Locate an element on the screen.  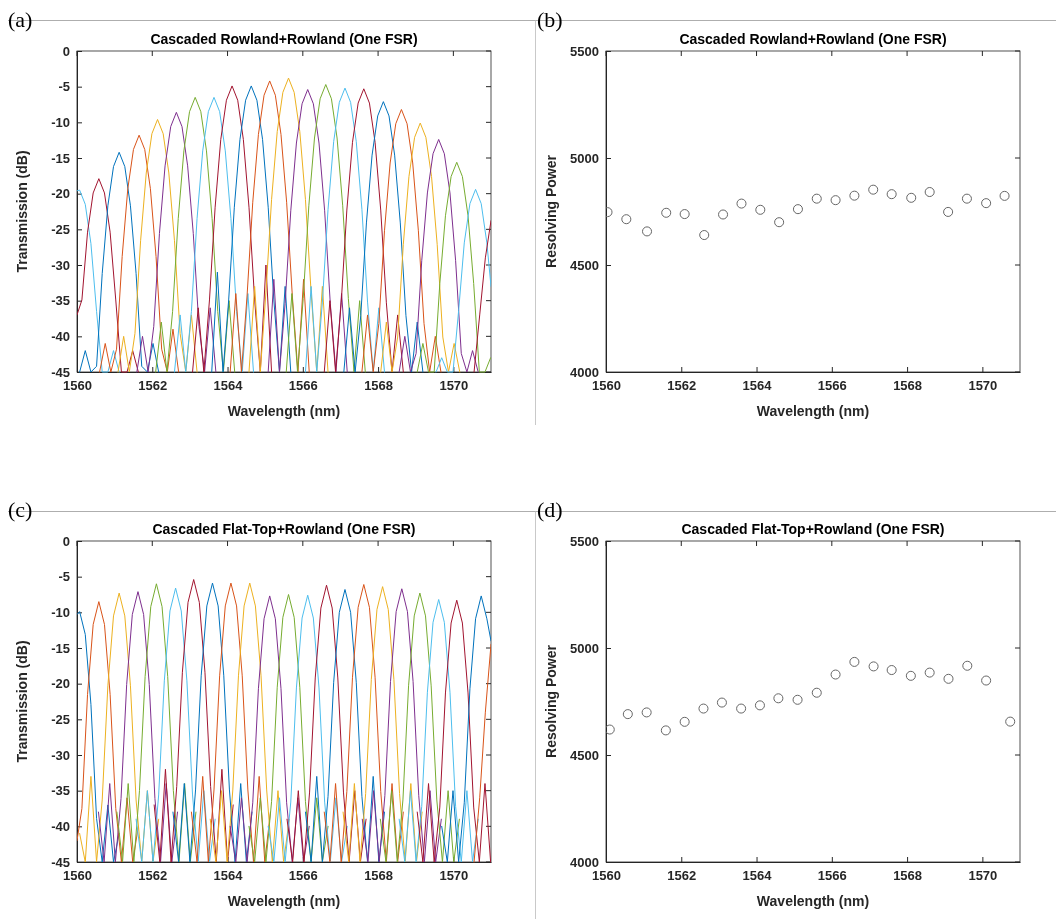
x-axis-title: Wavelength (nm) is located at coordinates (813, 901).